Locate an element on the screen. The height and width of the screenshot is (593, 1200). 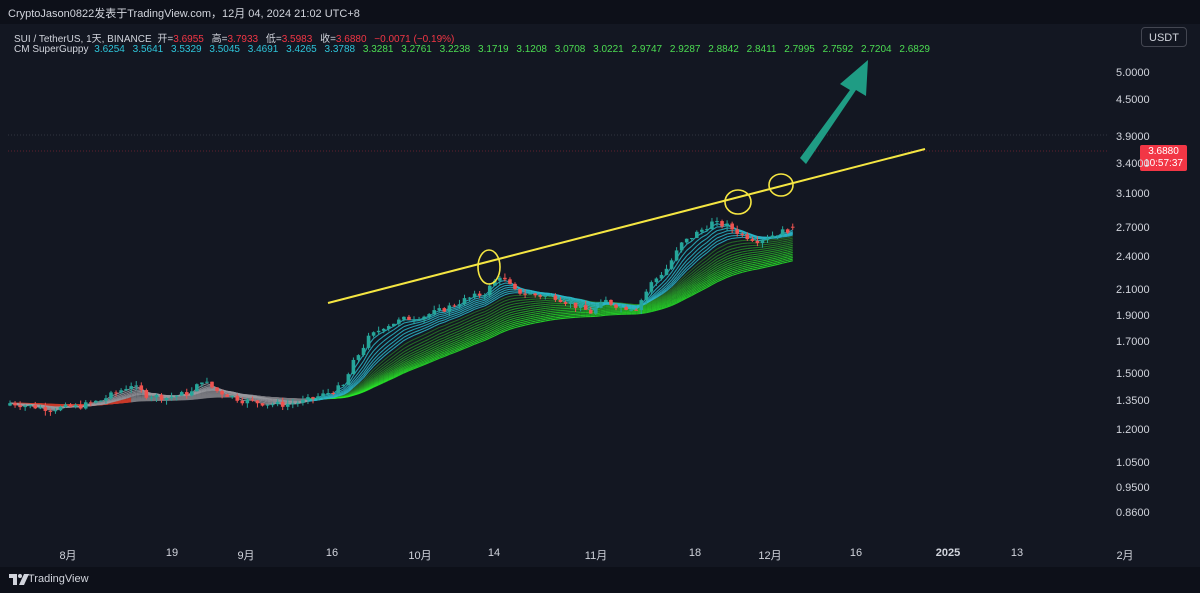
indicator-name: CM SuperGuppy is located at coordinates (51, 49).